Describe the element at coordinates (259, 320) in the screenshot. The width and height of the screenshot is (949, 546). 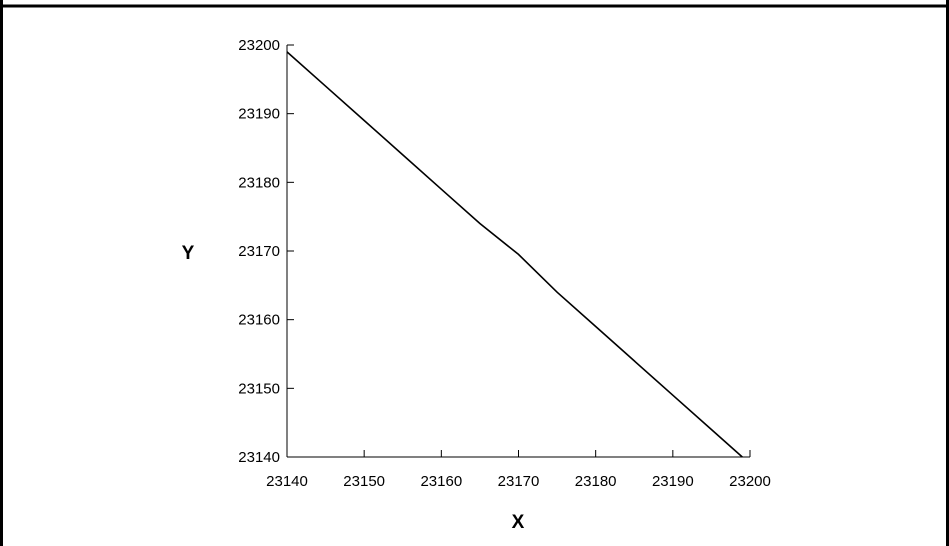
I see `y-tick-label: 23160` at that location.